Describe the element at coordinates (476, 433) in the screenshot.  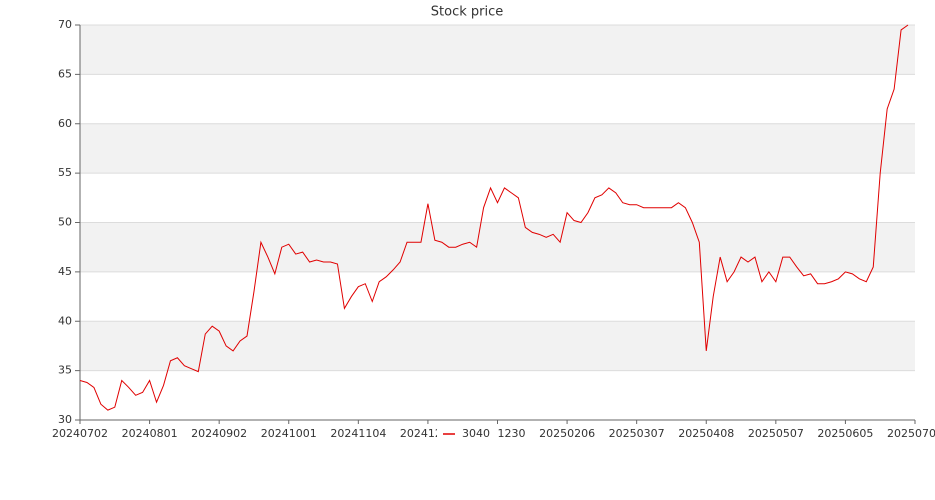
I see `legend-label: 3040` at that location.